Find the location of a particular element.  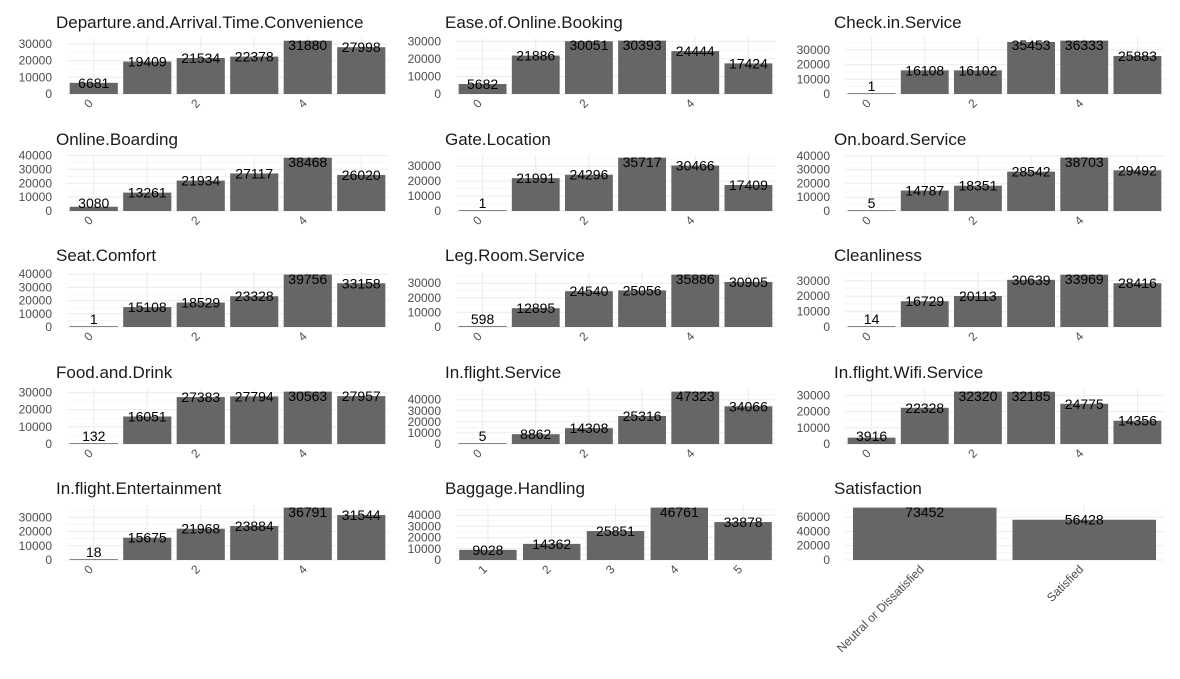

bar-value-label: 35717 is located at coordinates (642, 162).